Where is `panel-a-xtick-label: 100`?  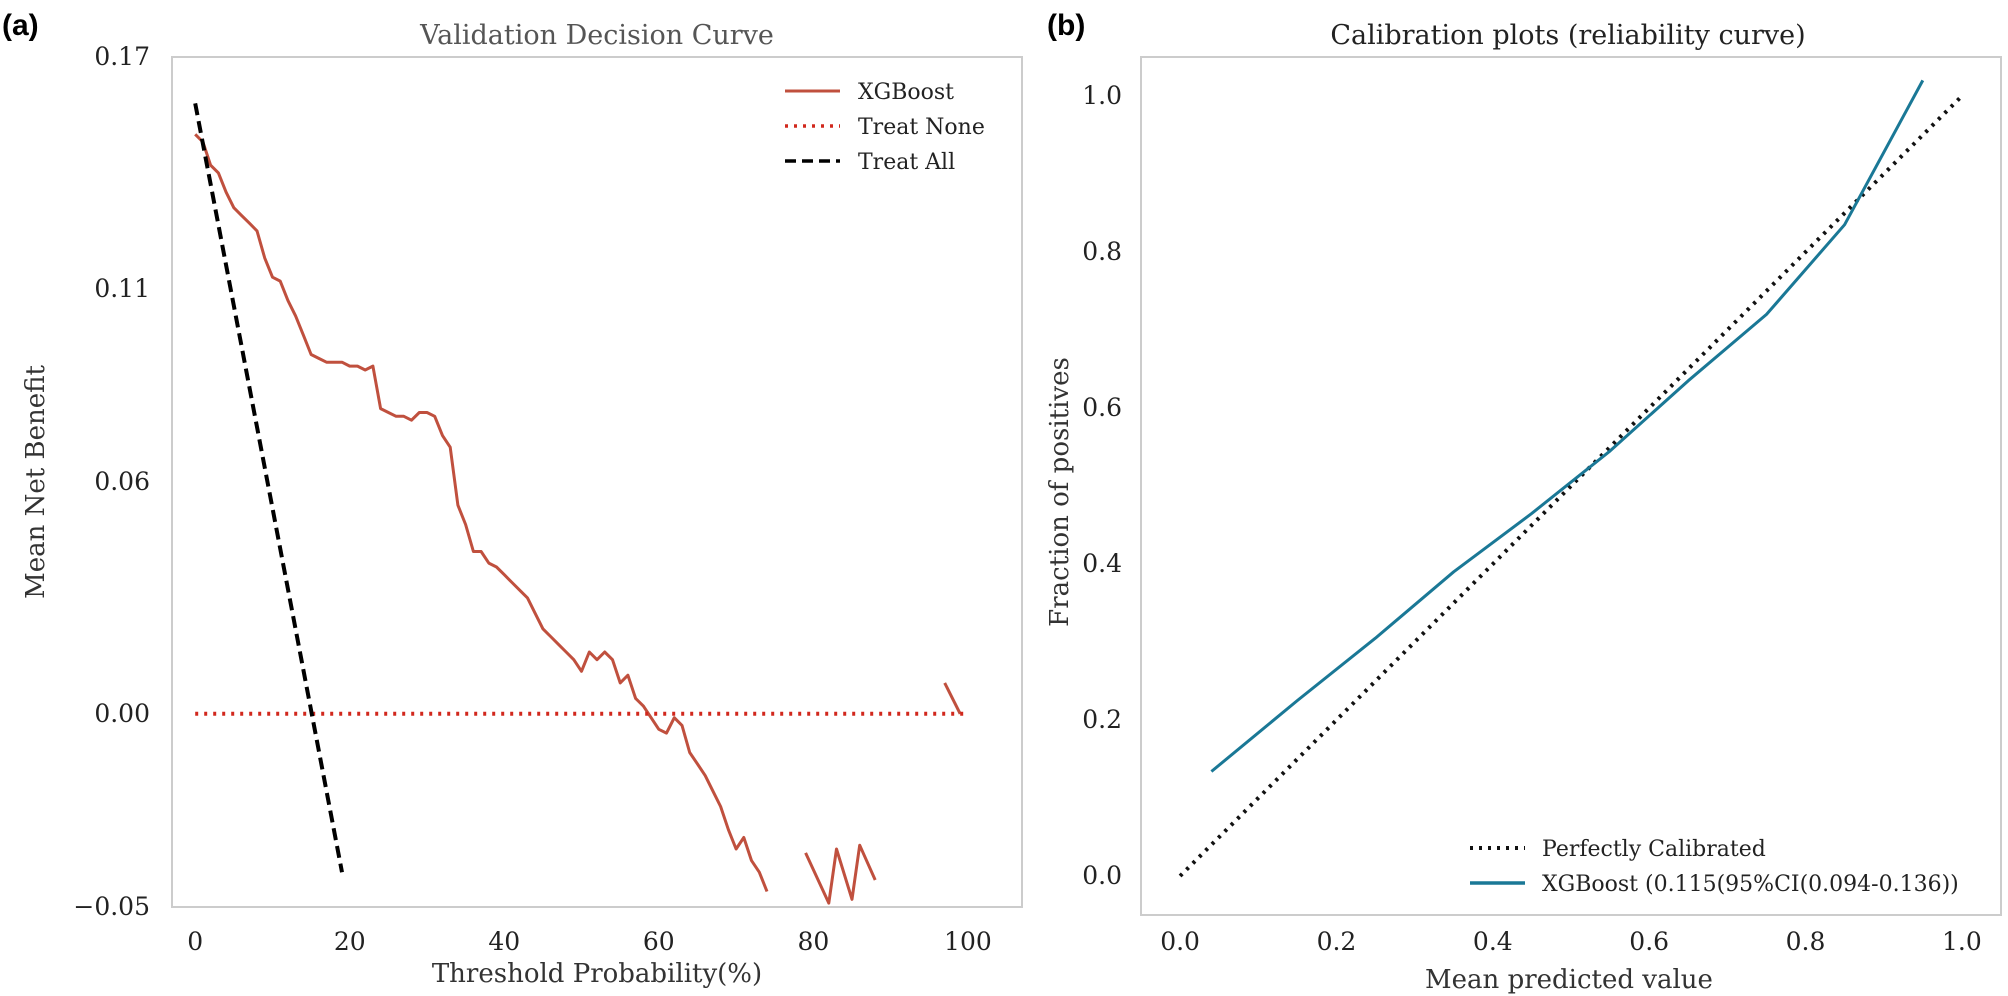
panel-a-xtick-label: 100 is located at coordinates (968, 941).